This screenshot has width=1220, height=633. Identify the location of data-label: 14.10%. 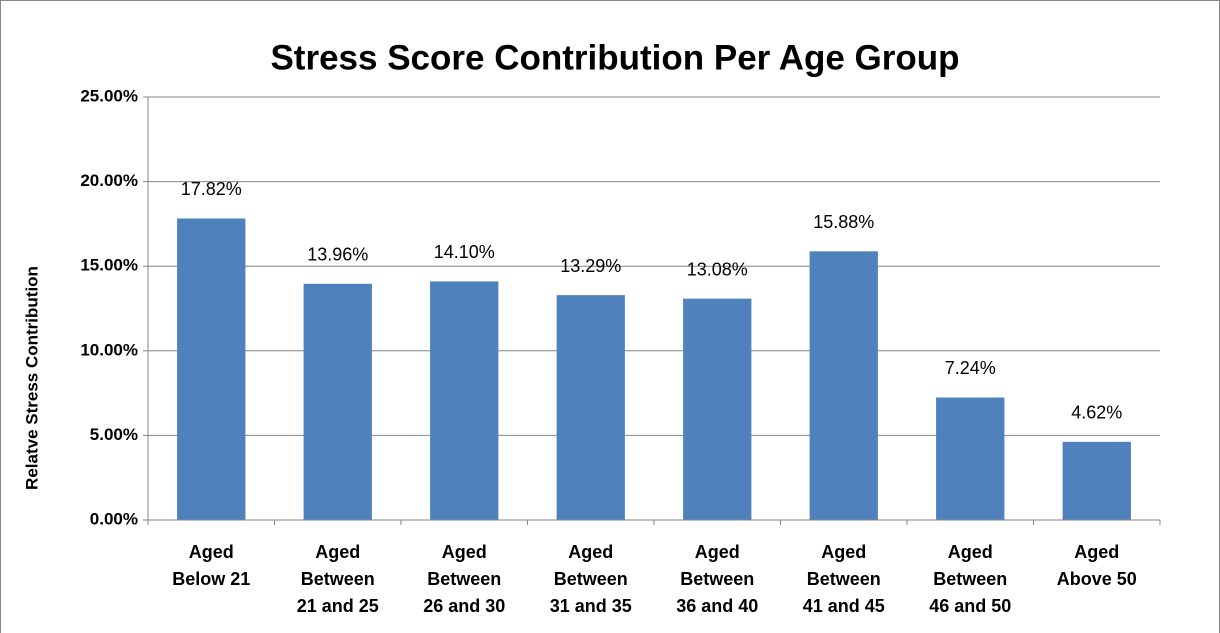
(464, 252).